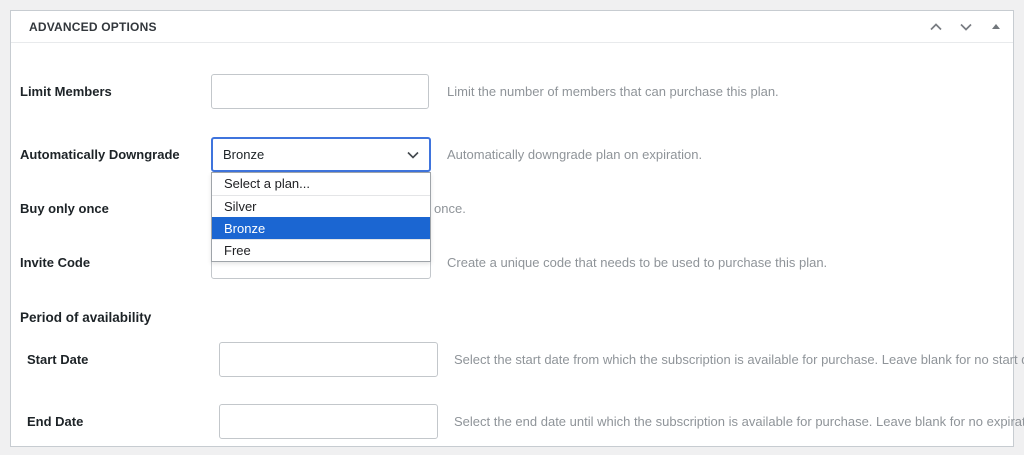 This screenshot has width=1024, height=455. I want to click on auto-downgrade-label: Automatically Downgrade, so click(100, 154).